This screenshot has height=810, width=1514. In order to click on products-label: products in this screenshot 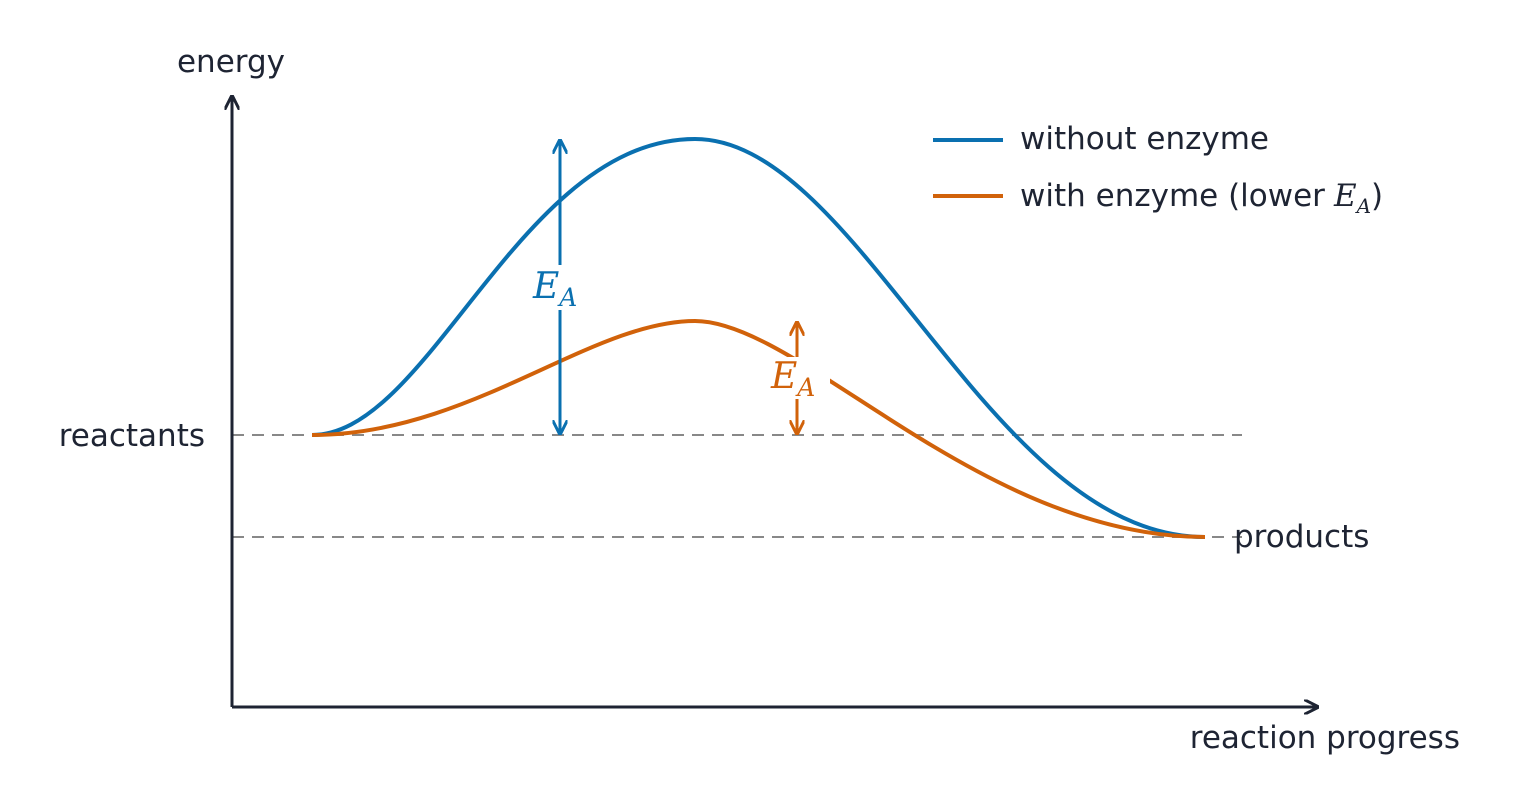, I will do `click(1301, 537)`.